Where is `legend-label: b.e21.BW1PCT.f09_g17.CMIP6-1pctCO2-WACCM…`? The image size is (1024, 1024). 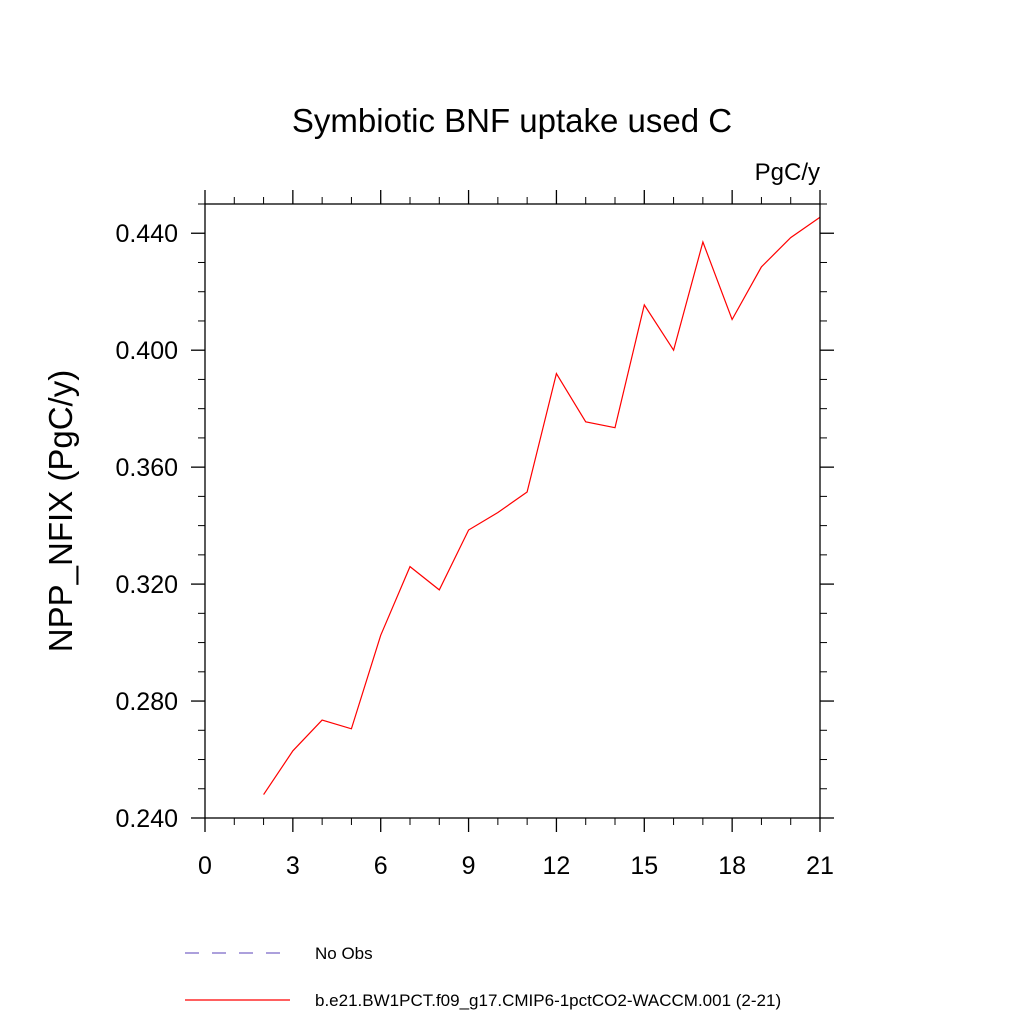
legend-label: b.e21.BW1PCT.f09_g17.CMIP6-1pctCO2-WACCM… is located at coordinates (548, 1000).